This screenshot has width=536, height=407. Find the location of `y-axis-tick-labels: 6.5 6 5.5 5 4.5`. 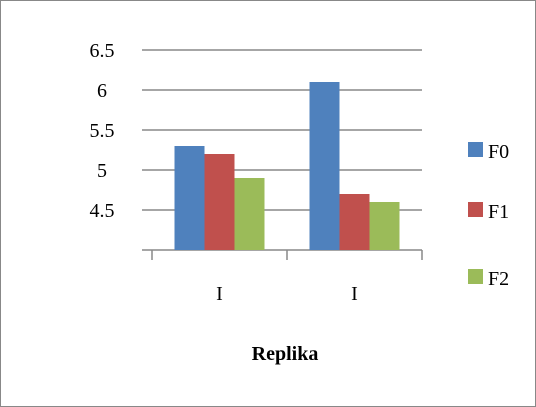

y-axis-tick-labels: 6.5 6 5.5 5 4.5 is located at coordinates (102, 131).